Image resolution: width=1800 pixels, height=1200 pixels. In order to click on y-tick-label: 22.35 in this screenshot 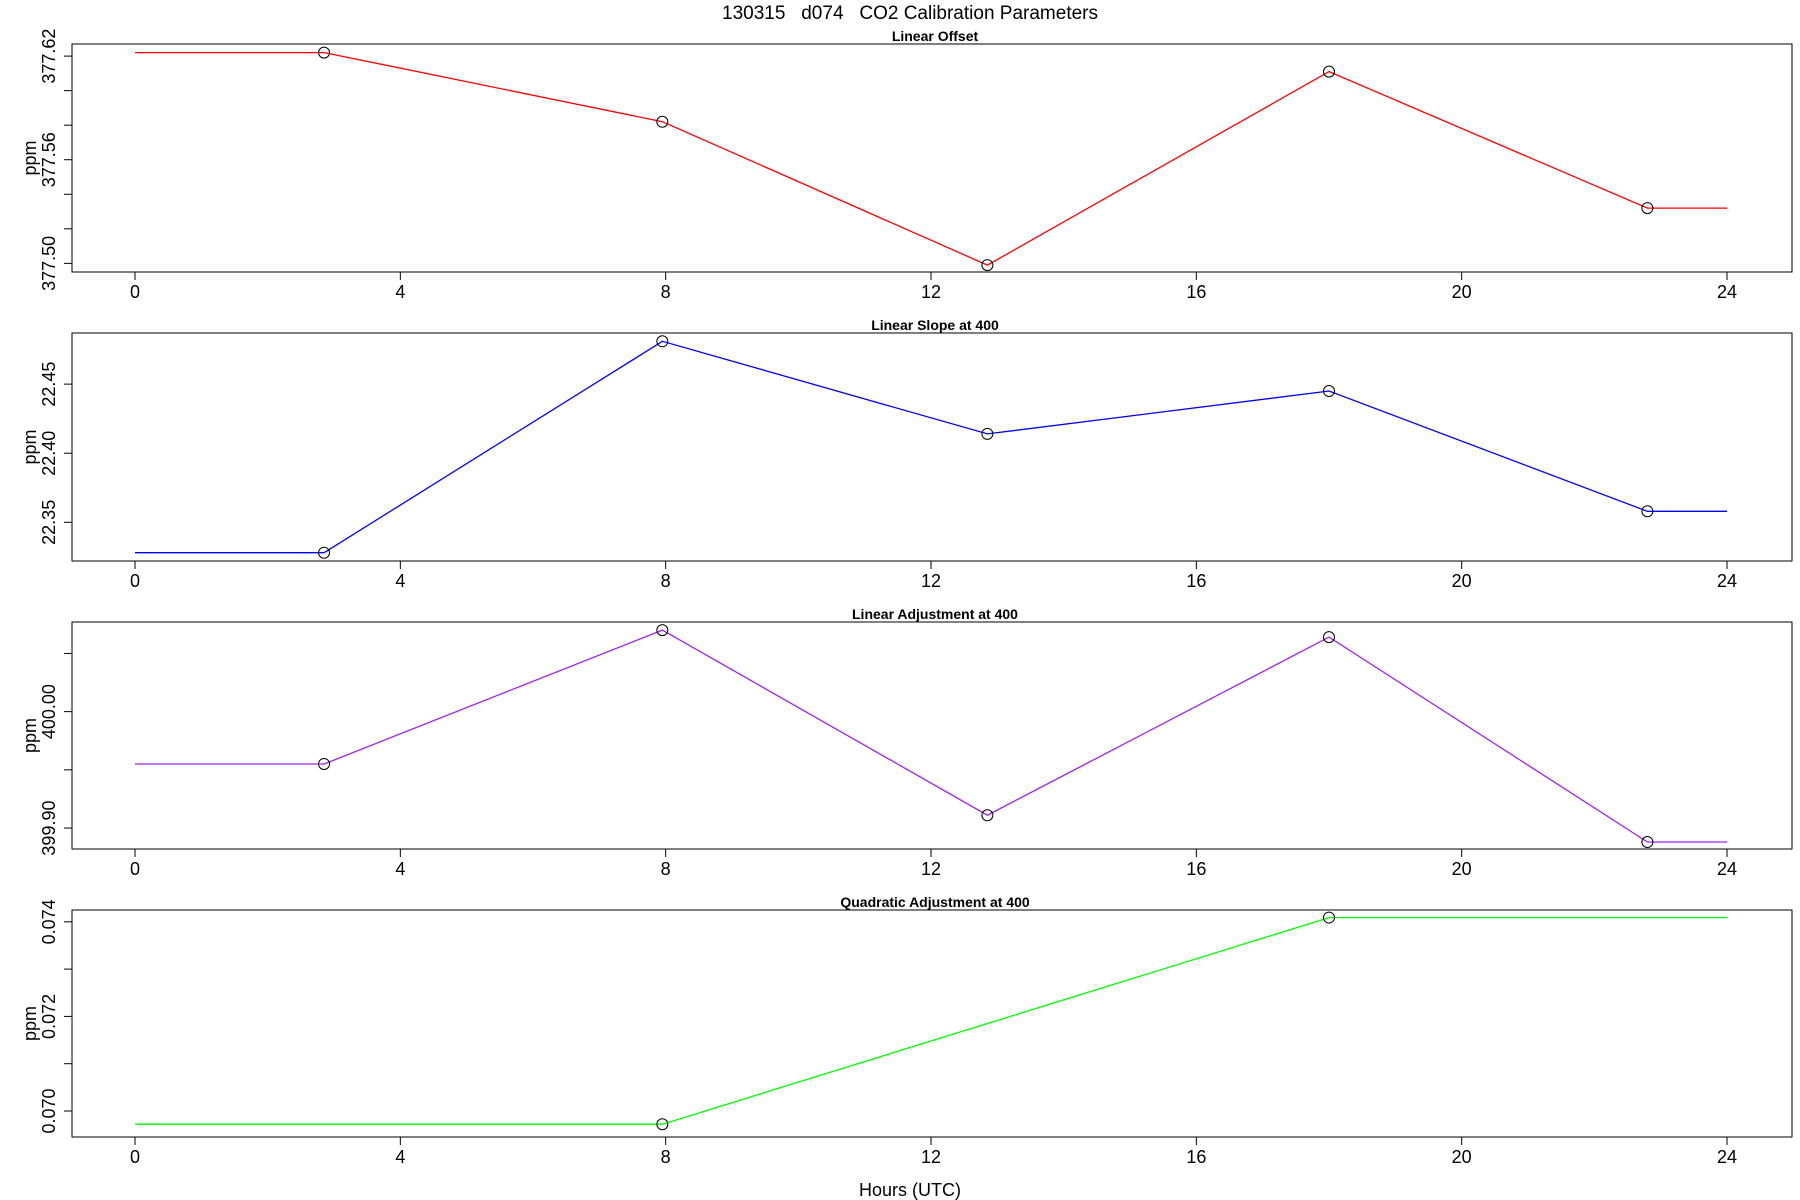, I will do `click(49, 522)`.